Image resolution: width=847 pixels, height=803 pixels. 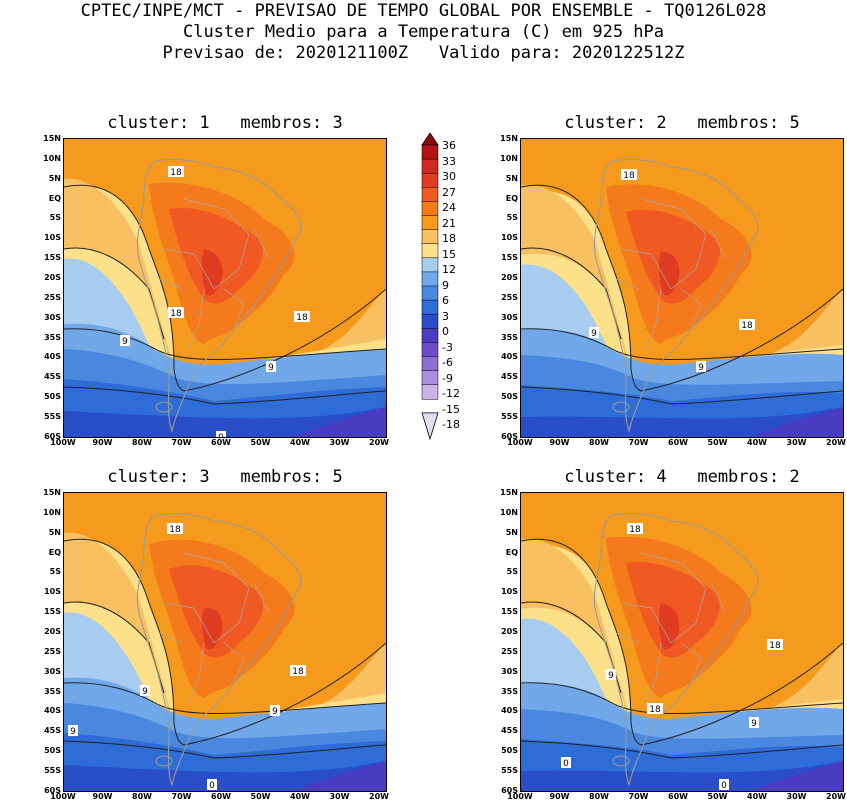 I want to click on colorbar-level: -15, so click(x=451, y=409).